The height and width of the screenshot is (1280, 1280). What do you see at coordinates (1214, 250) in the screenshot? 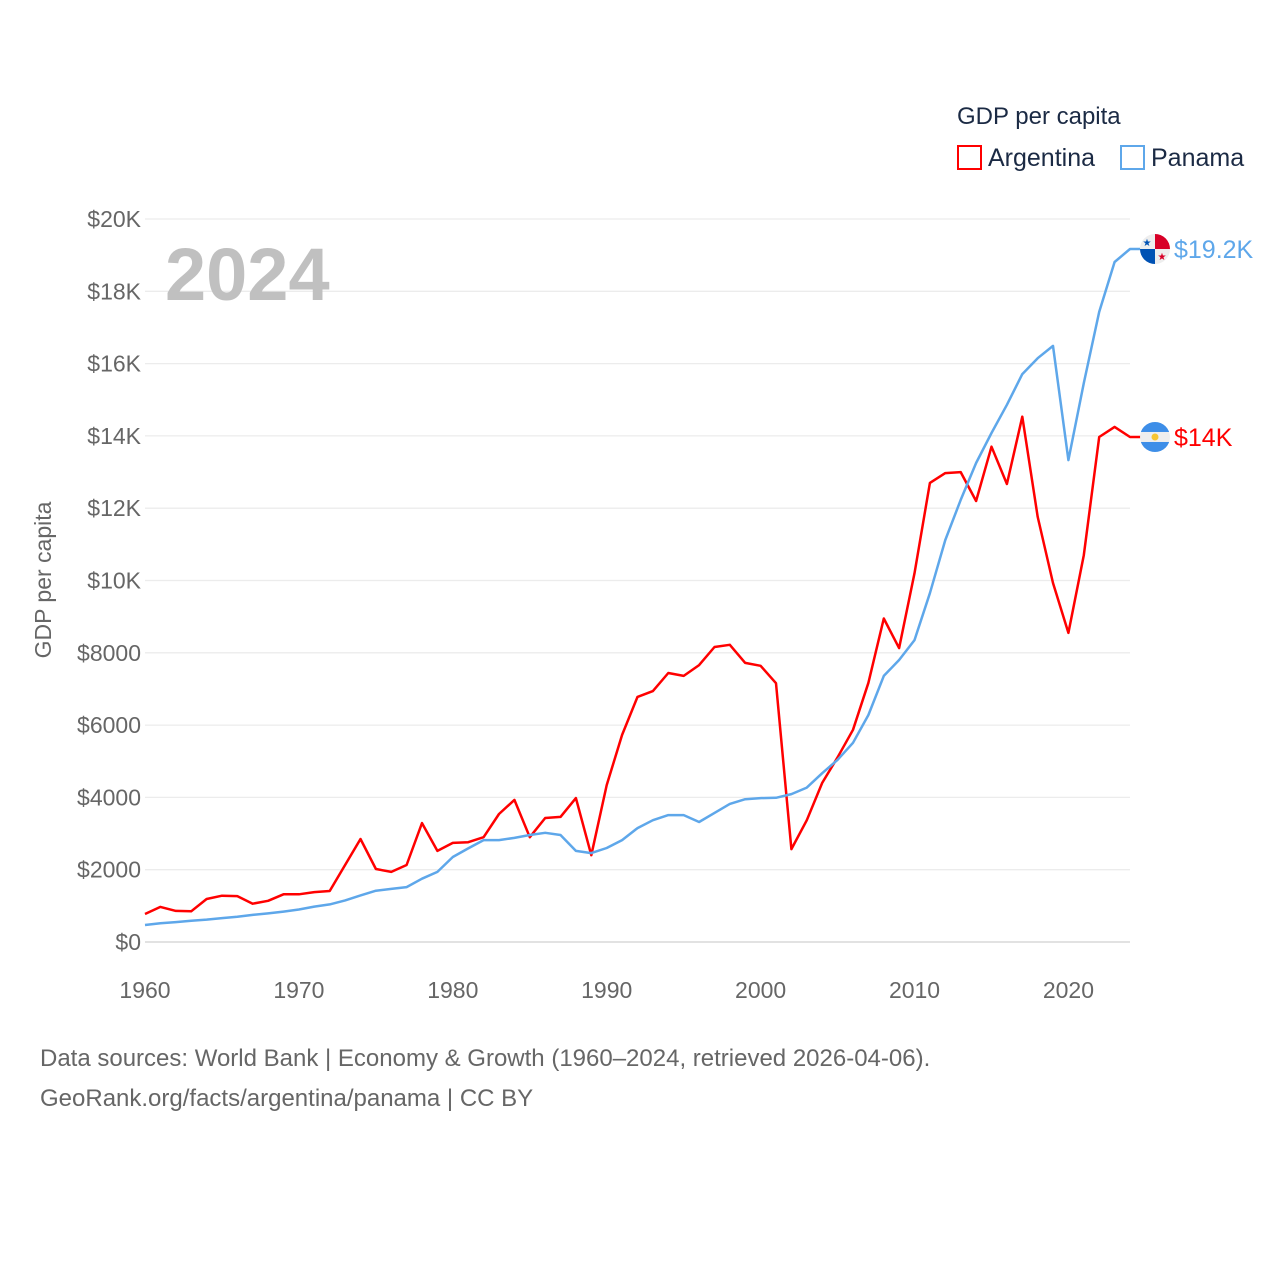
I see `end-value-label: $19.2K` at bounding box center [1214, 250].